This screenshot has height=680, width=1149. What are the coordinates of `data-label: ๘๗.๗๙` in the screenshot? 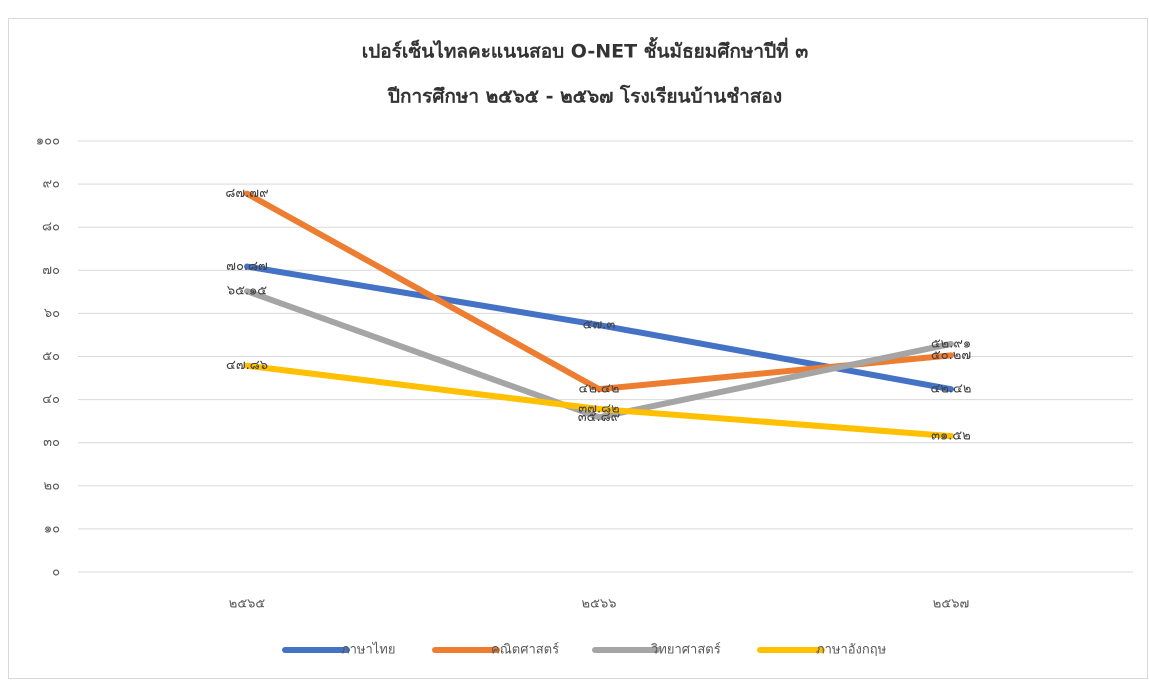 It's located at (246, 193).